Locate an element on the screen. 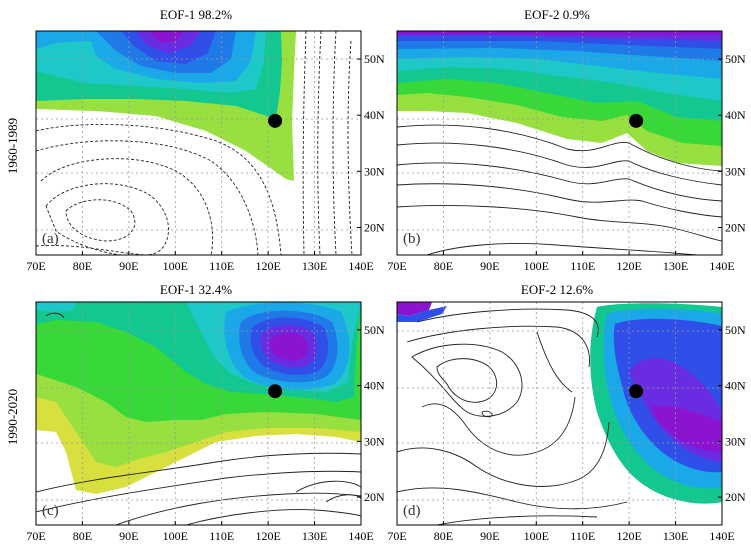 The image size is (751, 550). panel-b-xtick-100E: 100E is located at coordinates (536, 266).